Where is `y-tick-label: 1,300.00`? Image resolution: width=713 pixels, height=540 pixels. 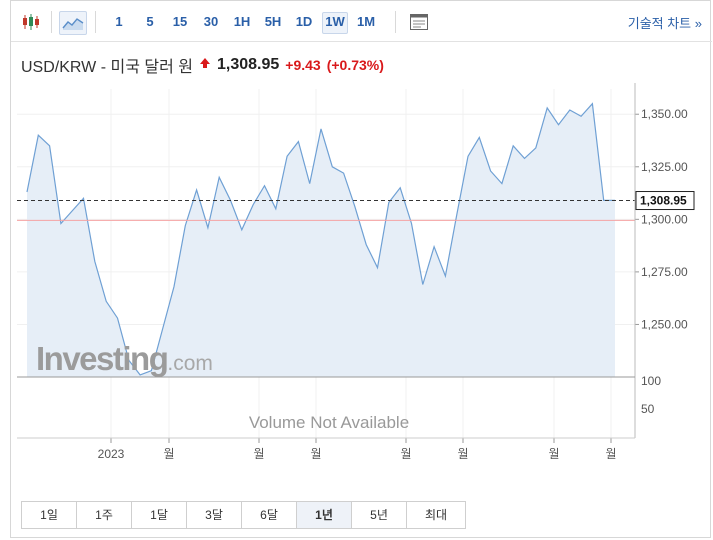
y-tick-label: 1,300.00 is located at coordinates (664, 219).